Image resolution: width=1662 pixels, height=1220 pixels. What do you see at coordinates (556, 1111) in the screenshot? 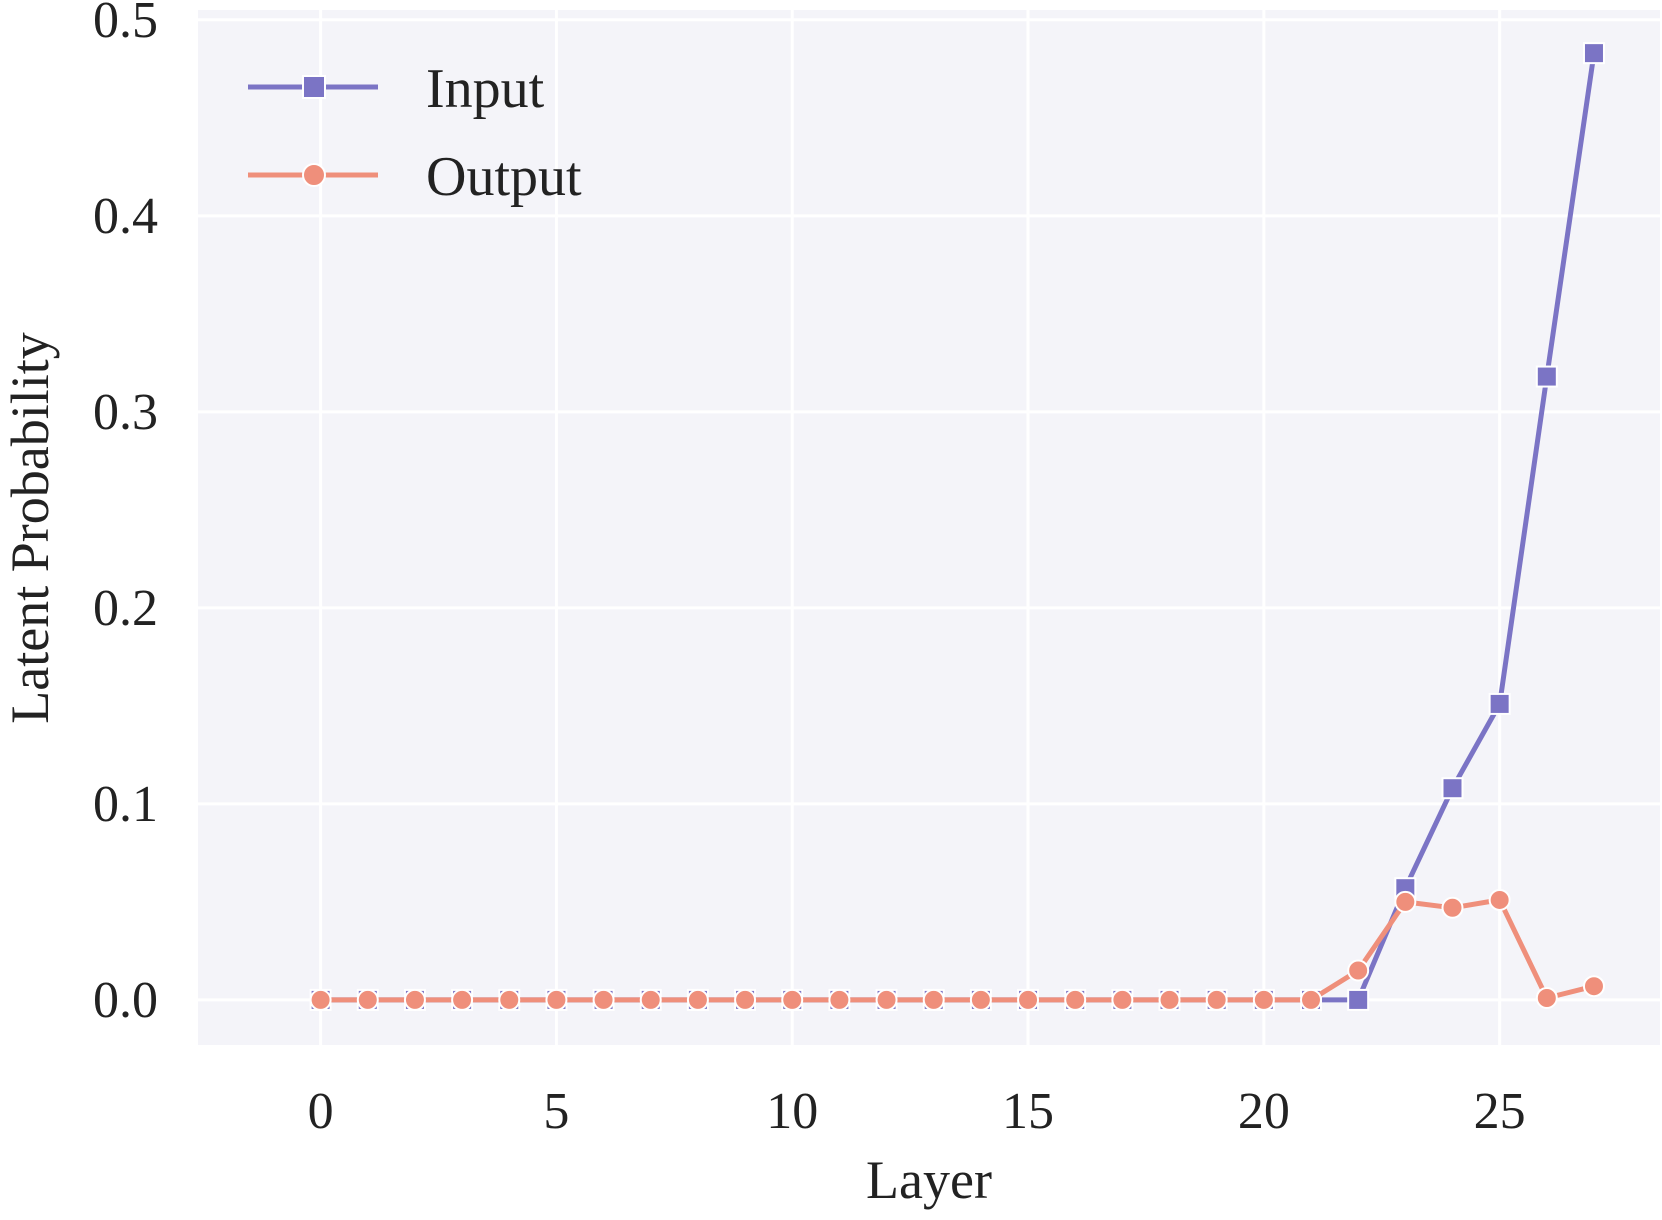
I see `x-tick-label: 5` at bounding box center [556, 1111].